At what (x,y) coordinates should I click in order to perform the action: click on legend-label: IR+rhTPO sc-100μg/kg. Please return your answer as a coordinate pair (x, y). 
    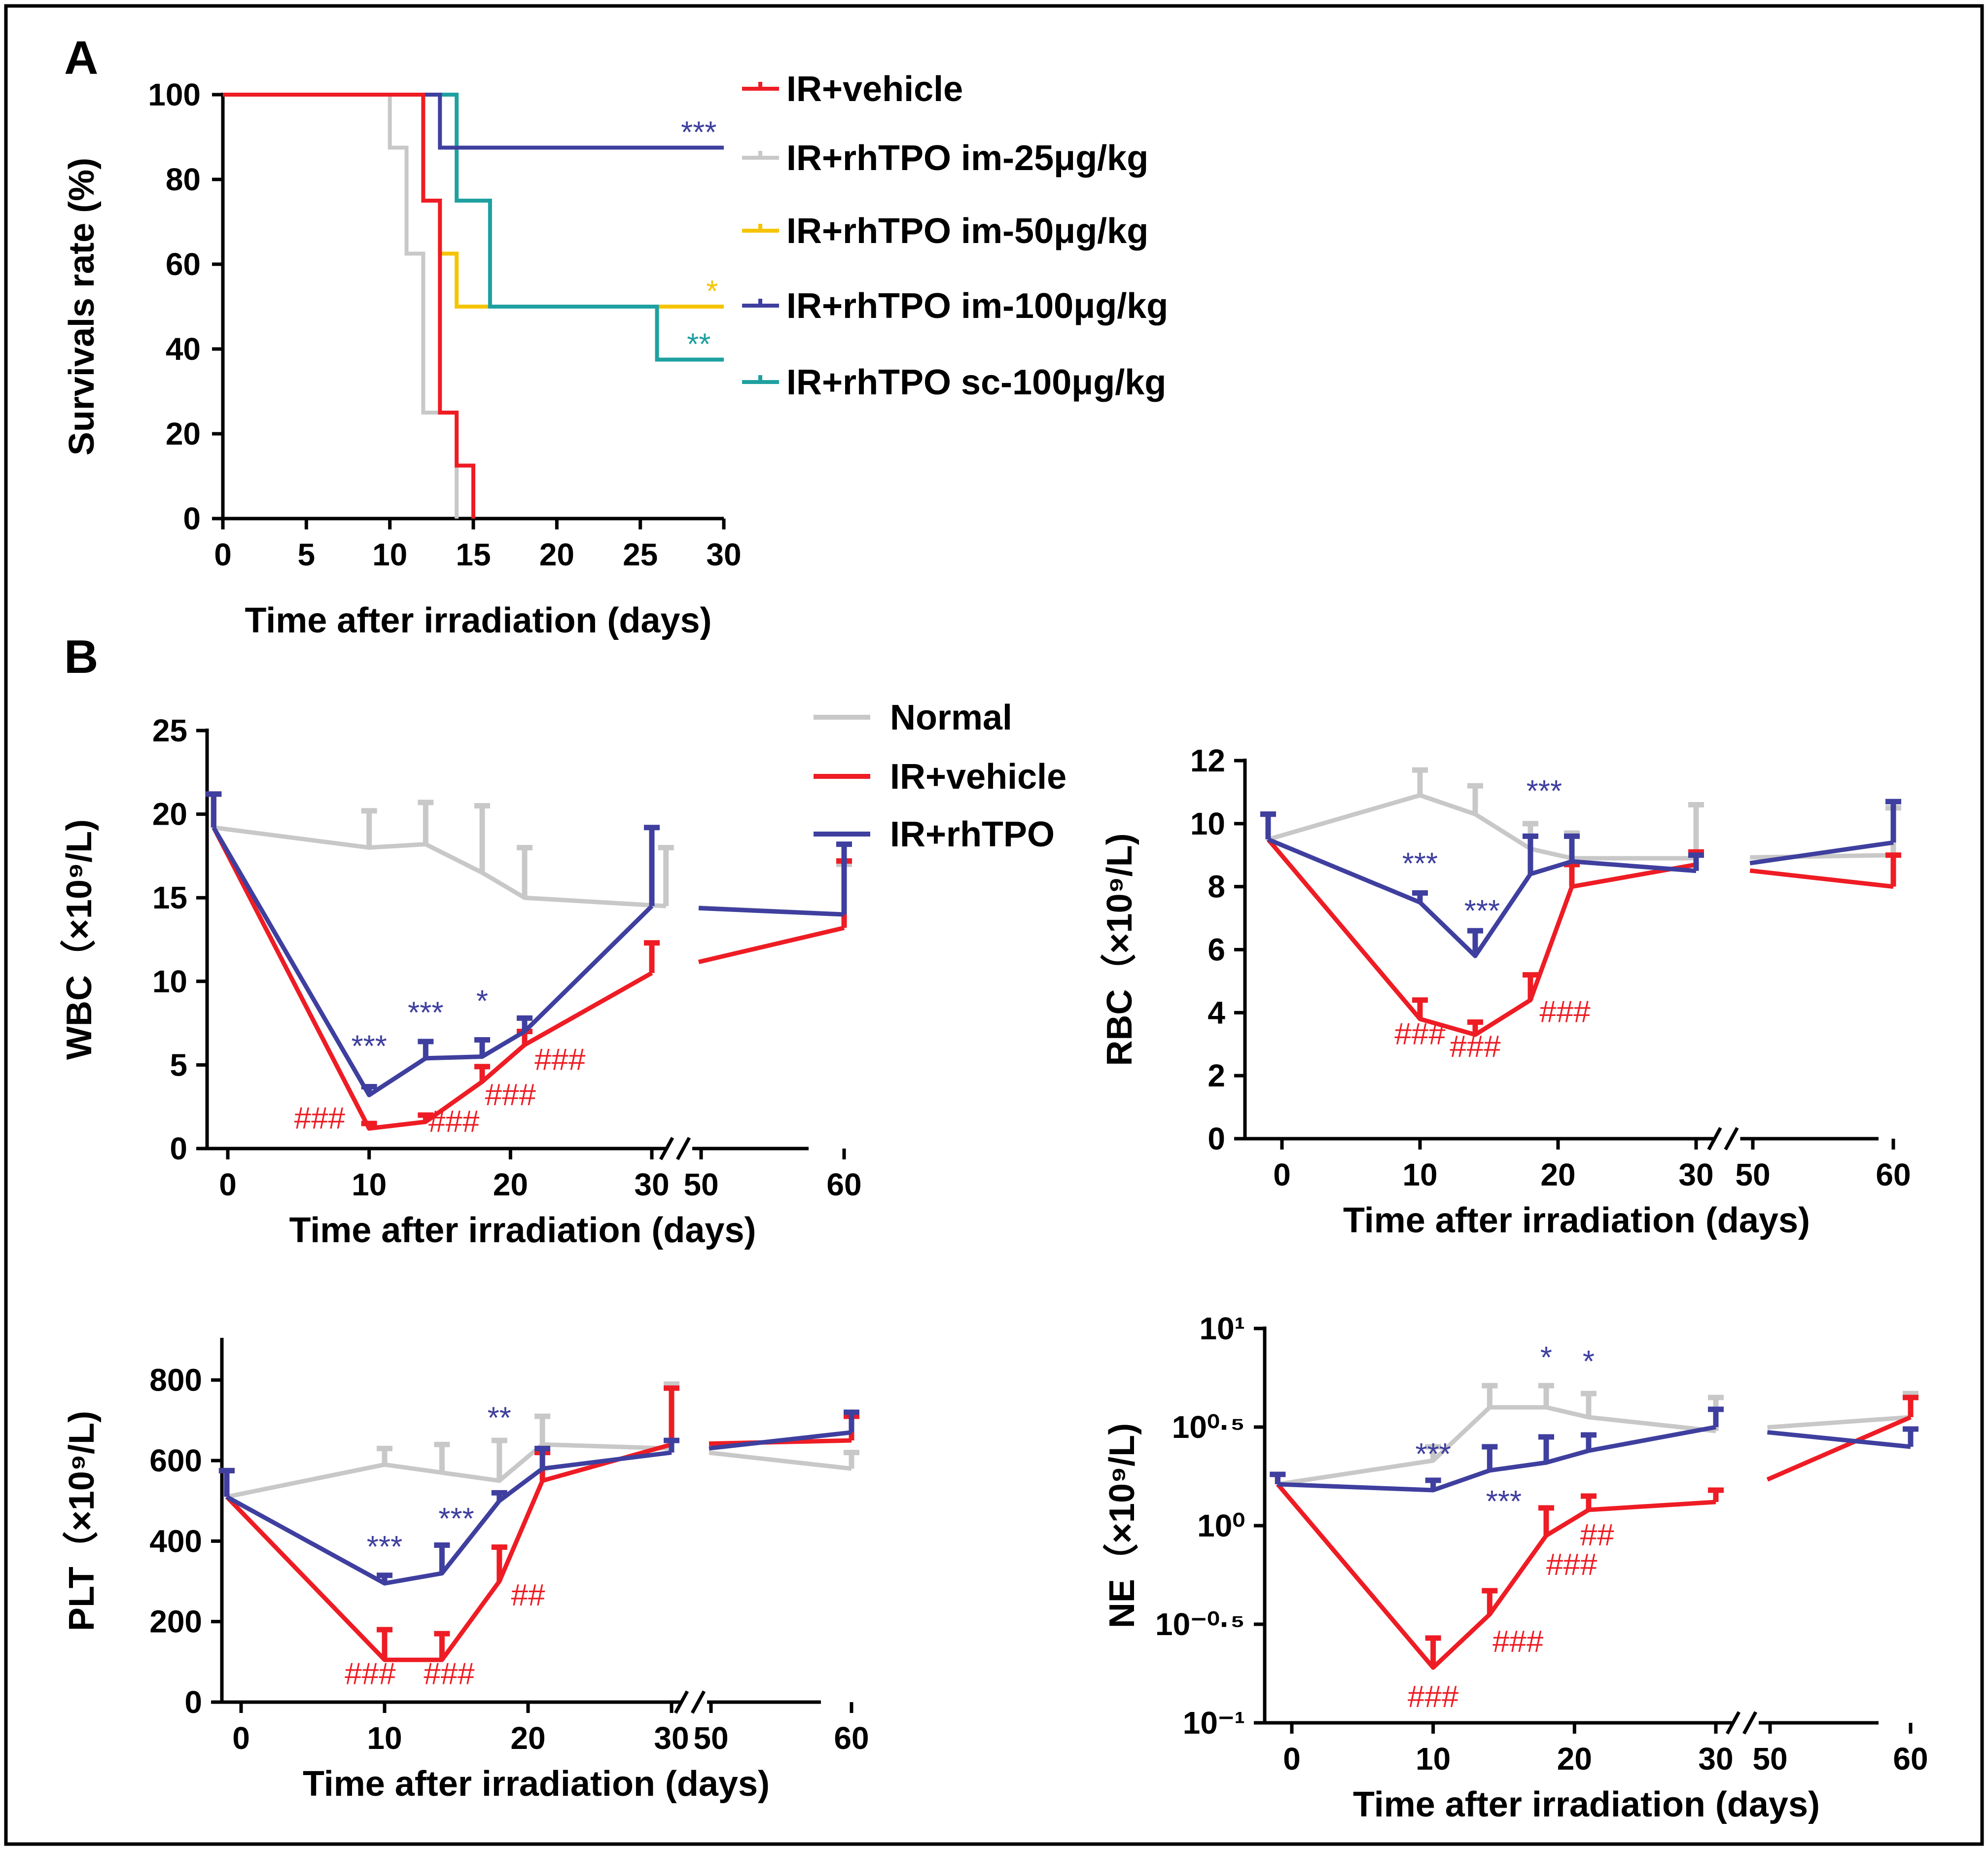
    Looking at the image, I should click on (976, 382).